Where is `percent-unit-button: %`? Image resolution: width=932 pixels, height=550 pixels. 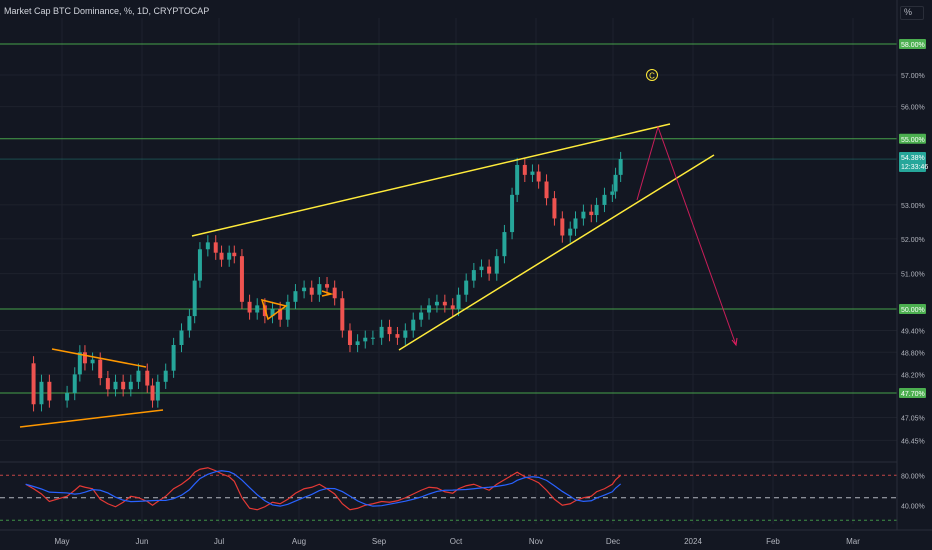
percent-unit-button: % is located at coordinates (912, 13).